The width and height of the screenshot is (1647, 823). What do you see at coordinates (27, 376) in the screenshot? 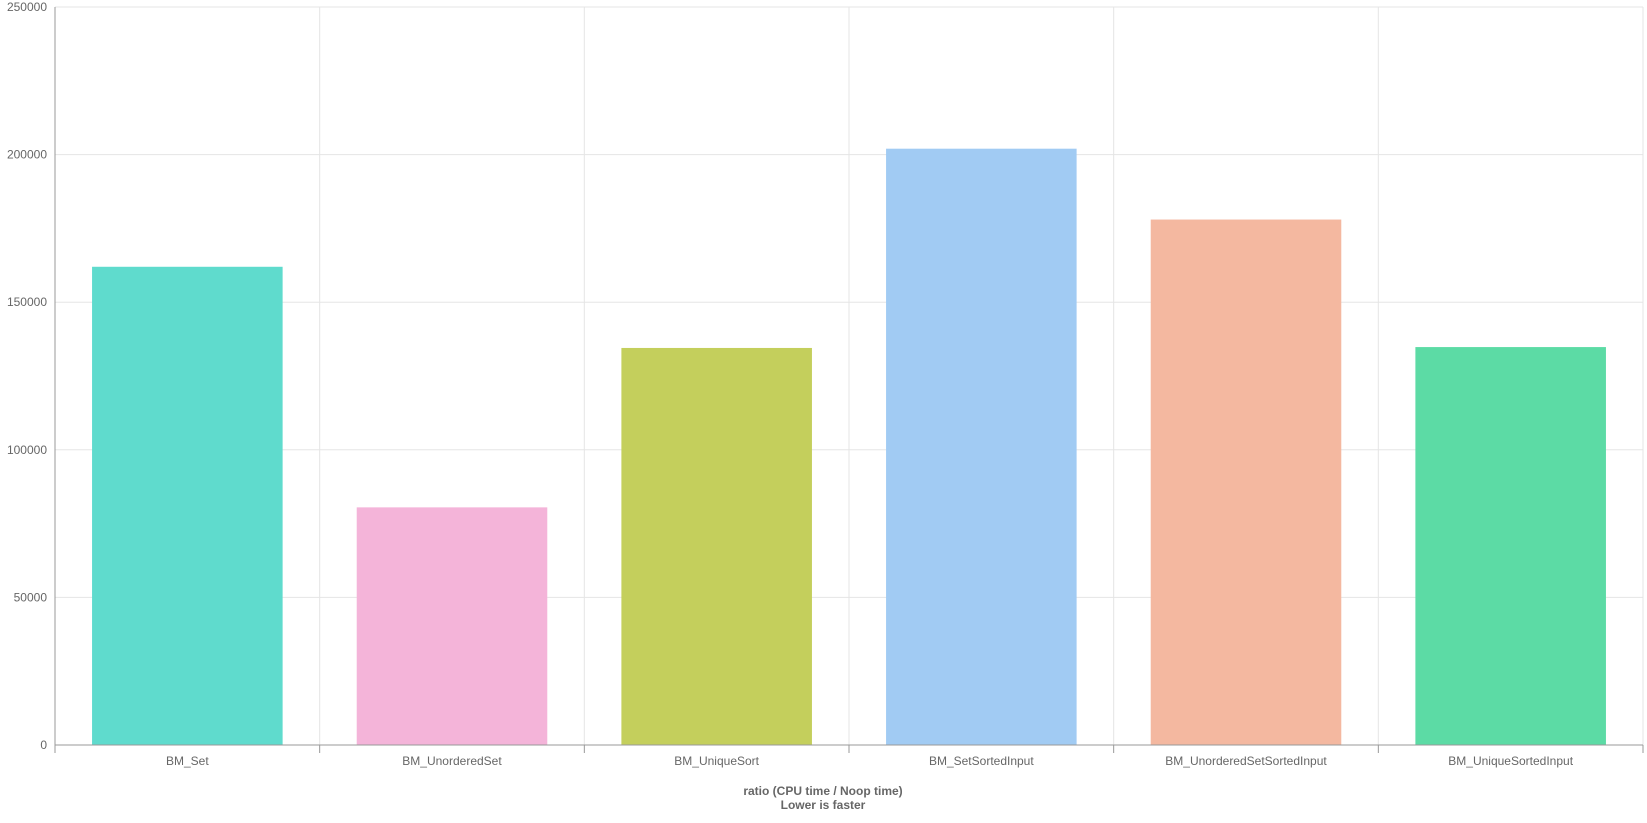
I see `y-tick-labels: 0 50000 100000 150000 200000 250000` at bounding box center [27, 376].